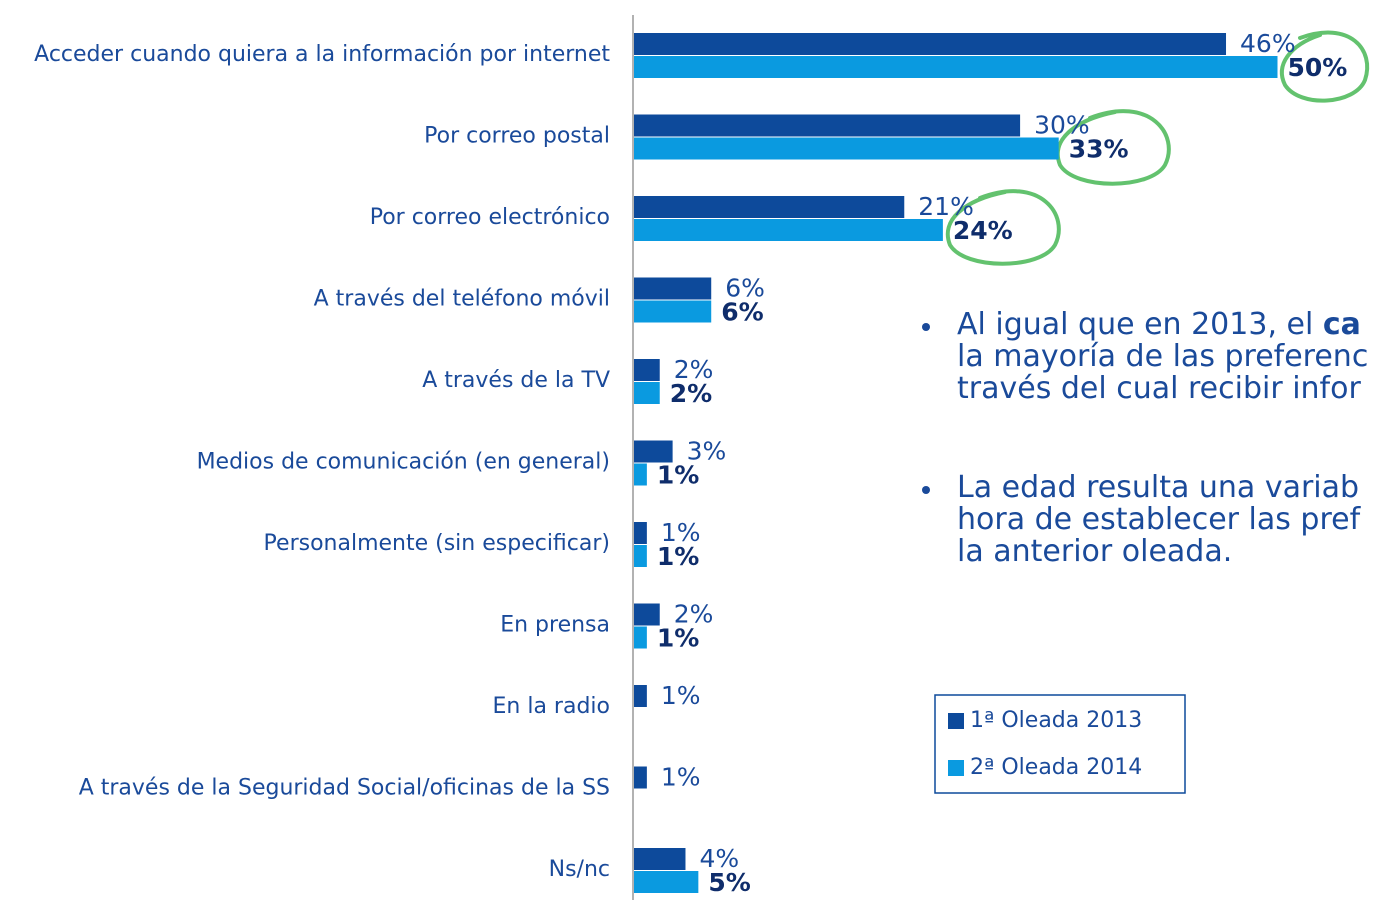 This screenshot has width=1376, height=900. What do you see at coordinates (1060, 744) in the screenshot?
I see `legend-box` at bounding box center [1060, 744].